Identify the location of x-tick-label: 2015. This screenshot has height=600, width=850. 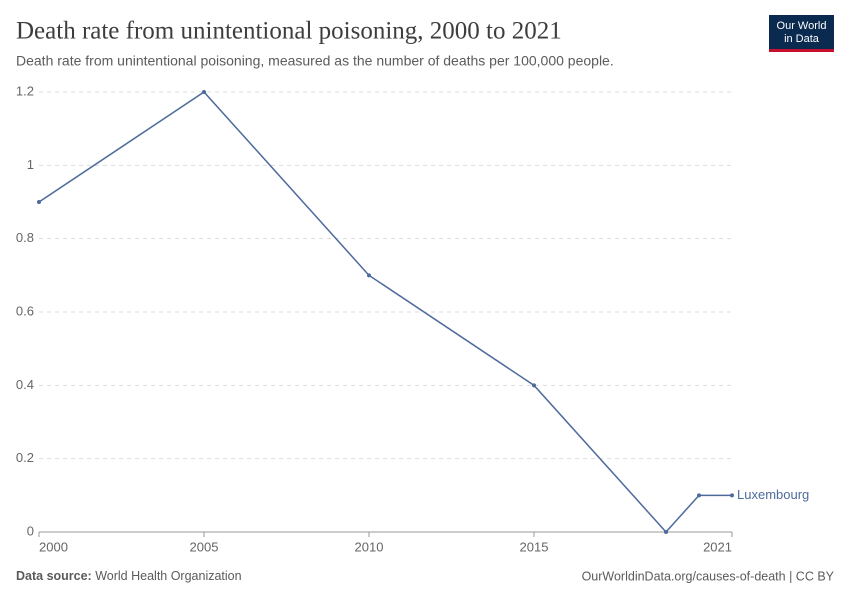
(534, 546).